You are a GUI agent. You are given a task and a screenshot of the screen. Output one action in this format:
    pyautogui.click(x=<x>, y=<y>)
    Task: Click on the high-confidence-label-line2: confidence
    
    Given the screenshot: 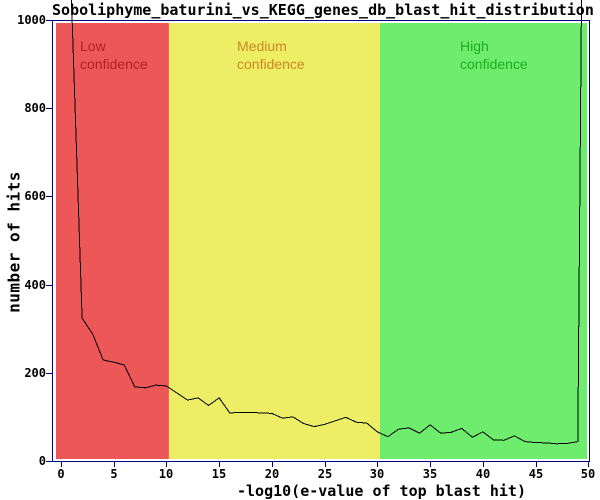 What is the action you would take?
    pyautogui.click(x=494, y=64)
    